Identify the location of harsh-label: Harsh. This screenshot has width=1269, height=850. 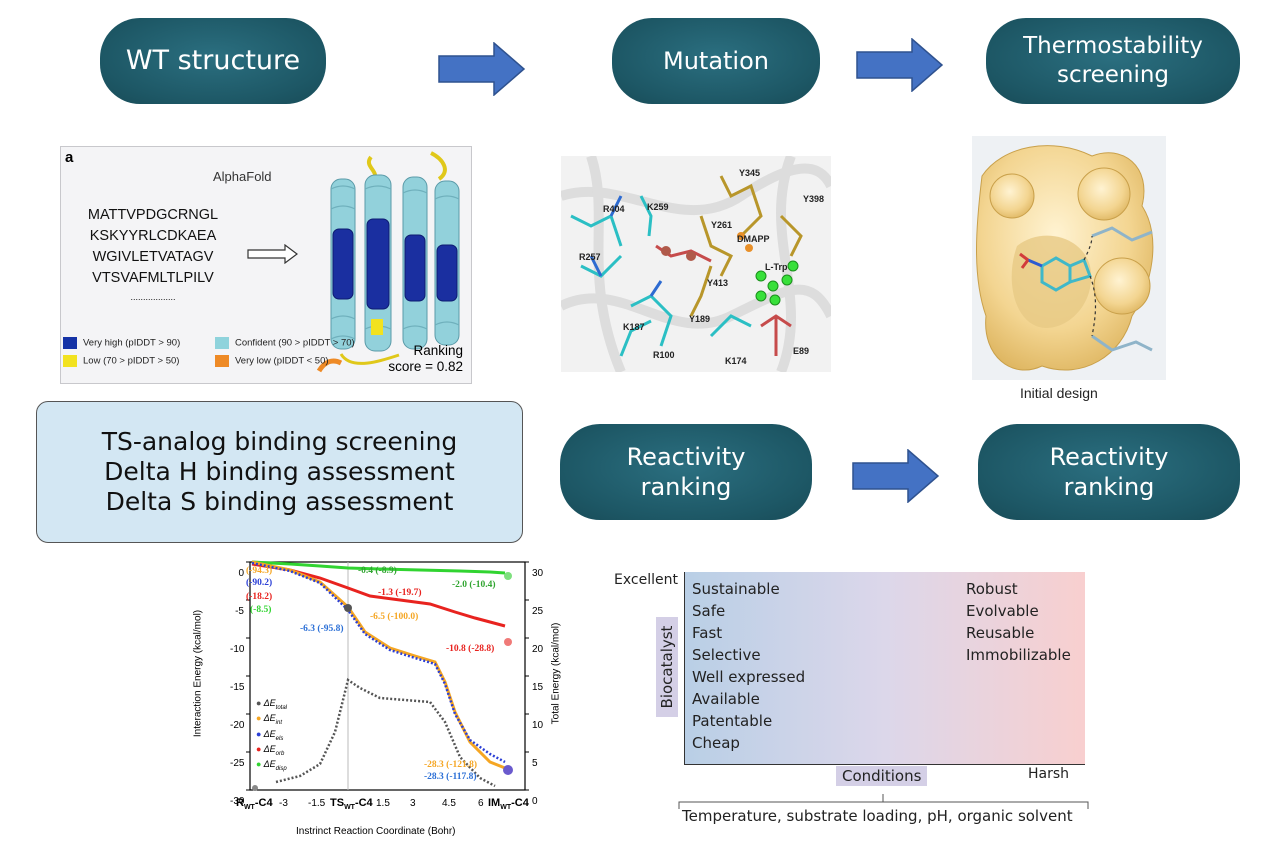
(1049, 774).